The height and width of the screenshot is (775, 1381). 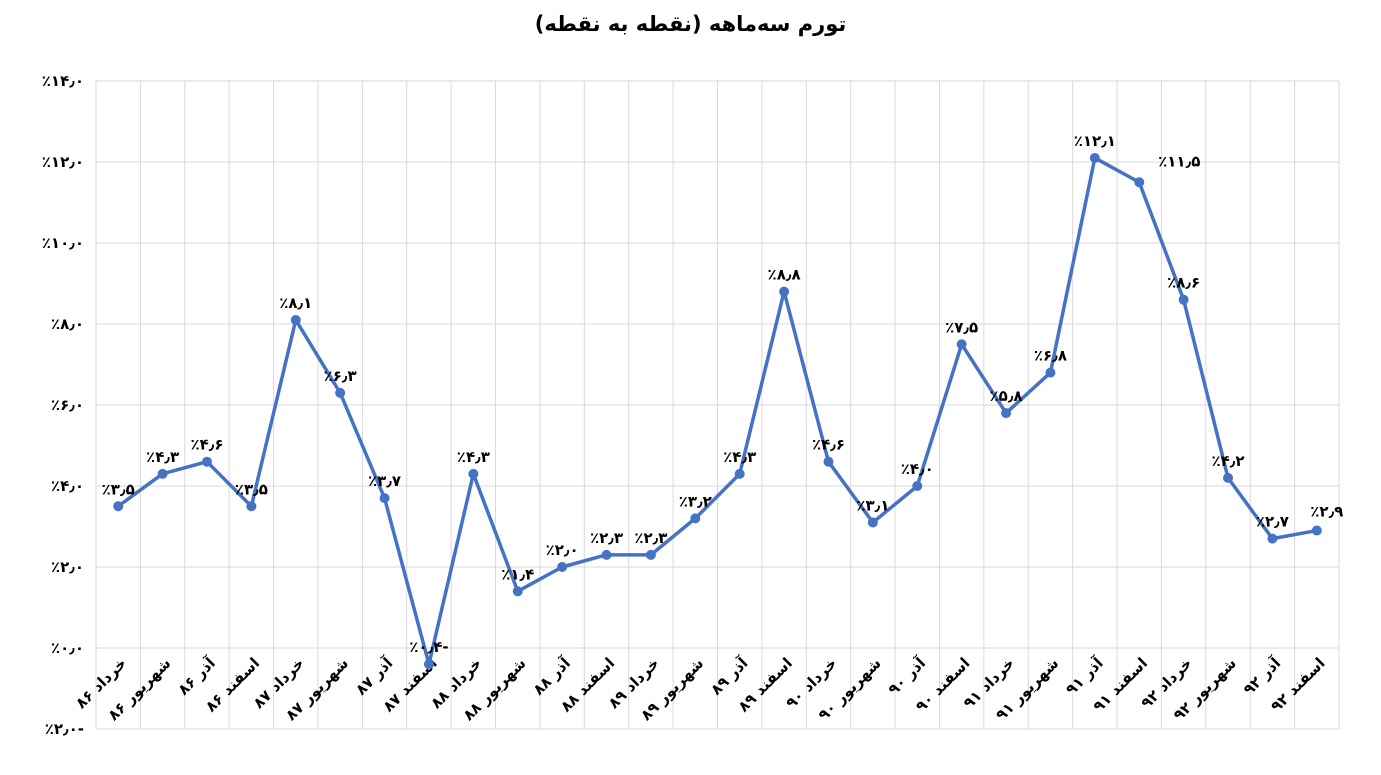 I want to click on data-point-label: ٪۱٫۴, so click(x=517, y=574).